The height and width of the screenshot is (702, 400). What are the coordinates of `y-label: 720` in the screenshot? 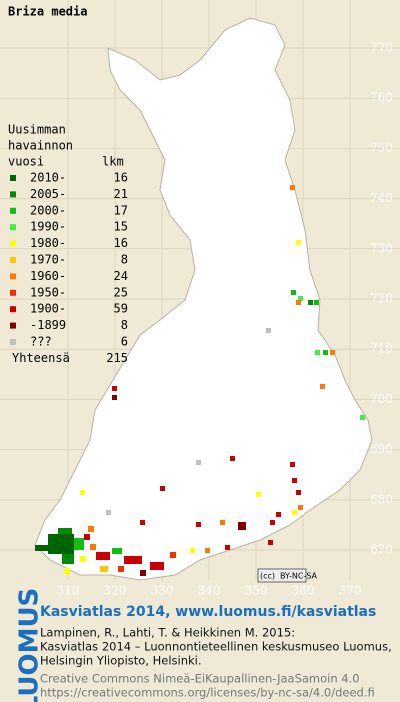 It's located at (381, 299).